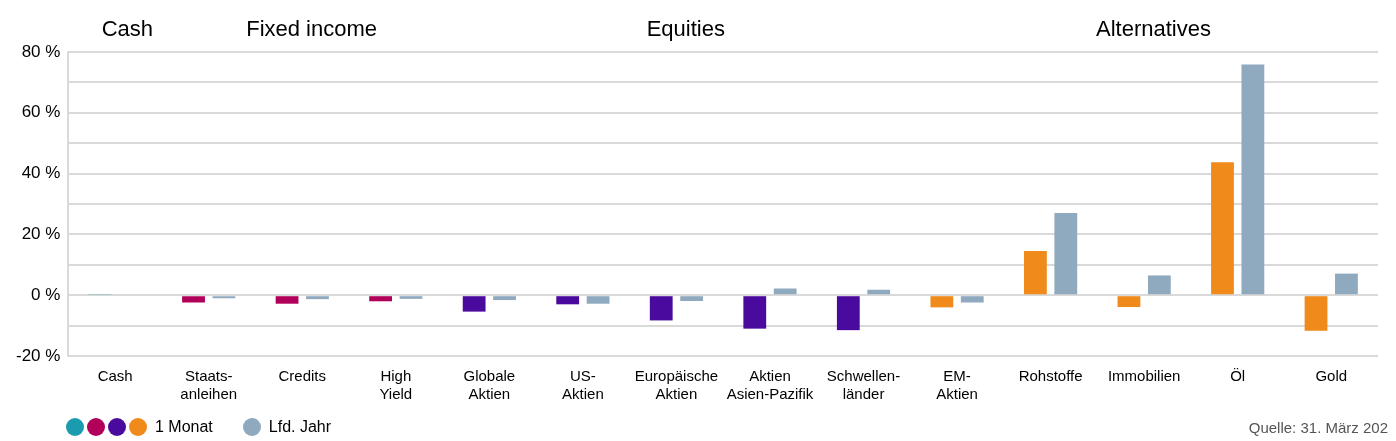 The image size is (1396, 441). Describe the element at coordinates (489, 385) in the screenshot. I see `x-tick-label: Globale Aktien` at that location.